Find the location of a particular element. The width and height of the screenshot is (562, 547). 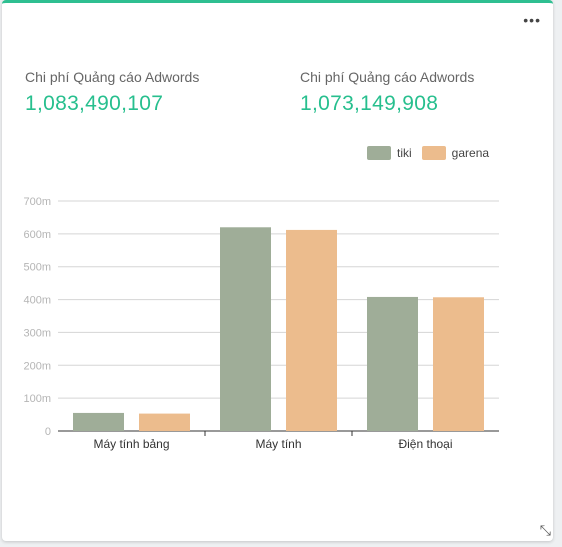

y-tick-label: 600m is located at coordinates (37, 235).